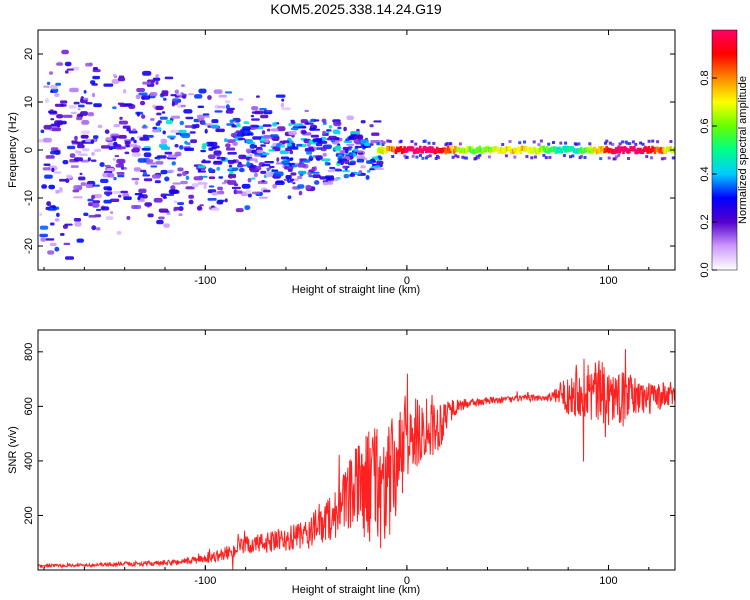  I want to click on colorbar-tick-label: 0.4, so click(705, 173).